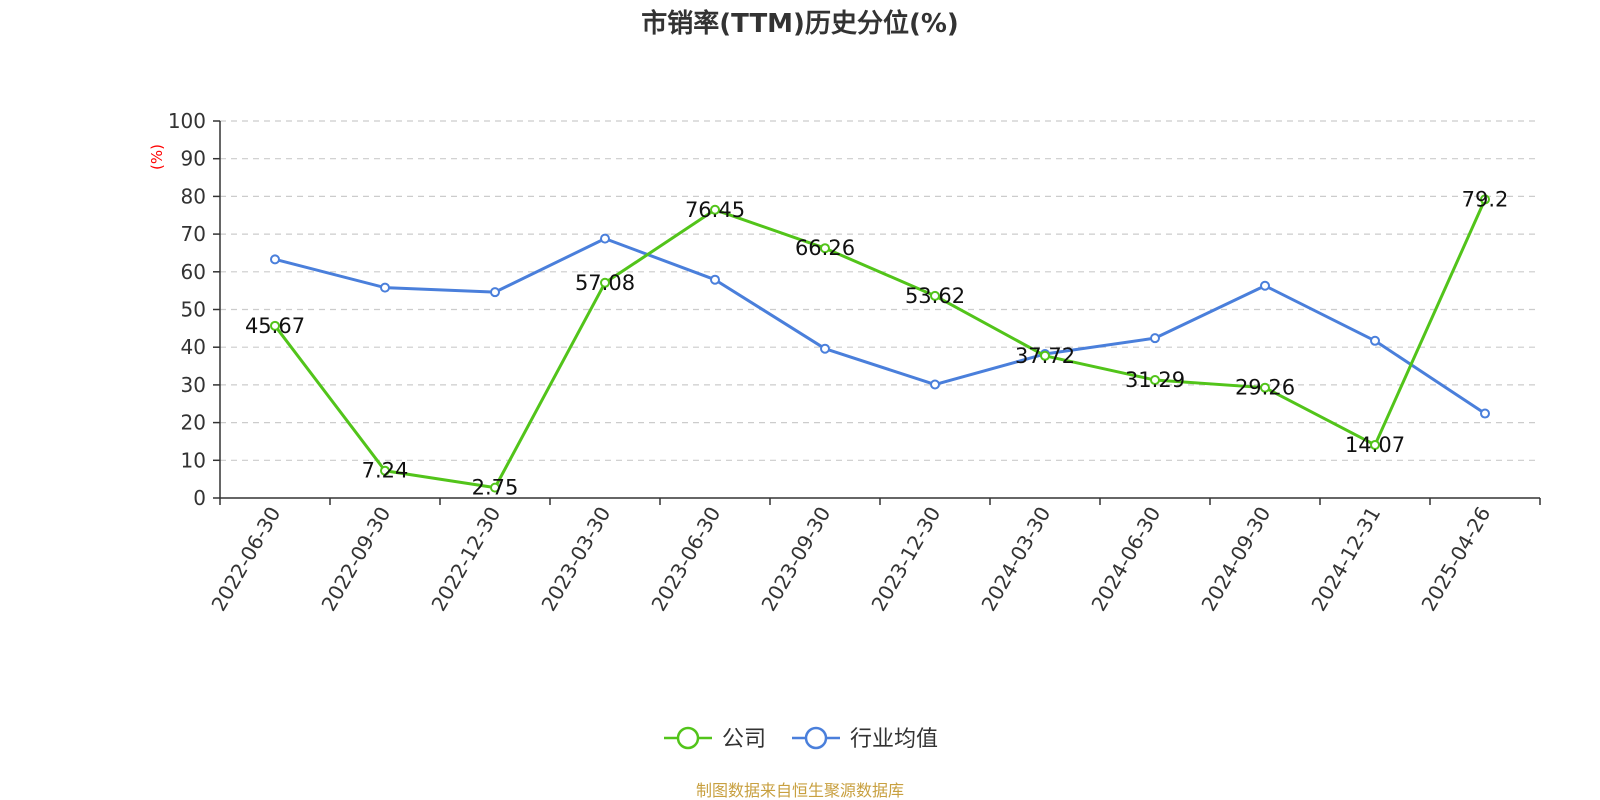 The width and height of the screenshot is (1600, 800). Describe the element at coordinates (685, 559) in the screenshot. I see `x-tick-label: 2023-06-30` at that location.